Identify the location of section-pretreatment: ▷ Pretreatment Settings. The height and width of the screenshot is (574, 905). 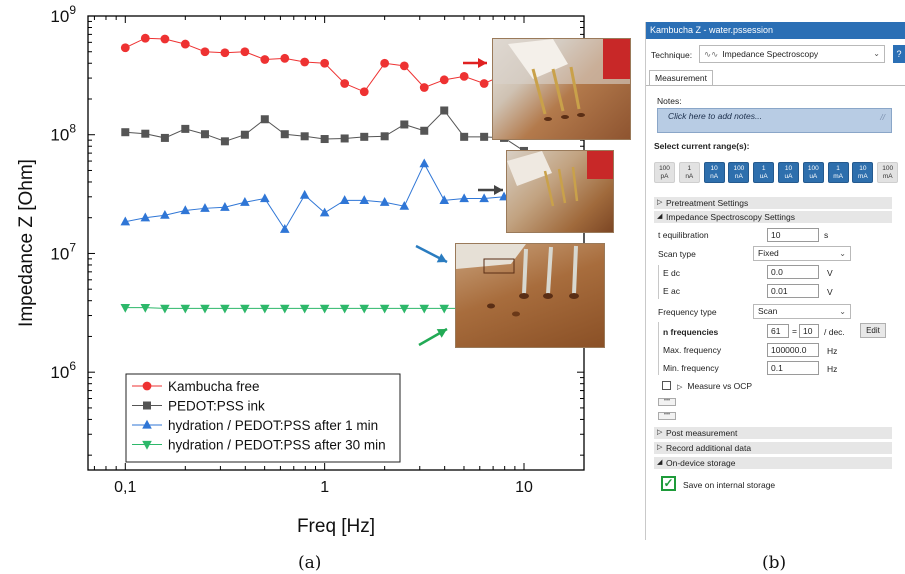
(773, 203).